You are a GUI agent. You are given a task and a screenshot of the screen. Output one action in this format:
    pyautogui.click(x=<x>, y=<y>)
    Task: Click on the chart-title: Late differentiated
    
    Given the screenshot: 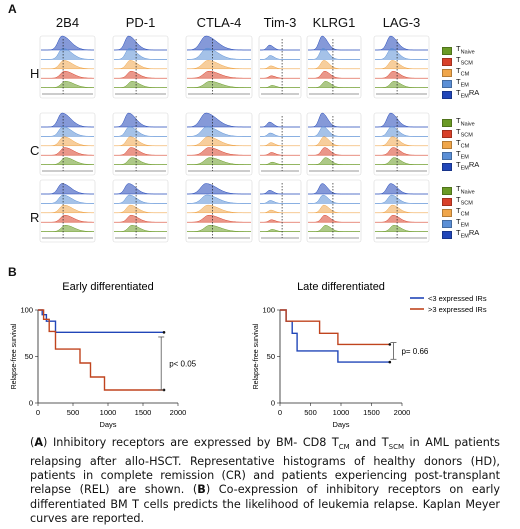 What is the action you would take?
    pyautogui.click(x=341, y=287)
    